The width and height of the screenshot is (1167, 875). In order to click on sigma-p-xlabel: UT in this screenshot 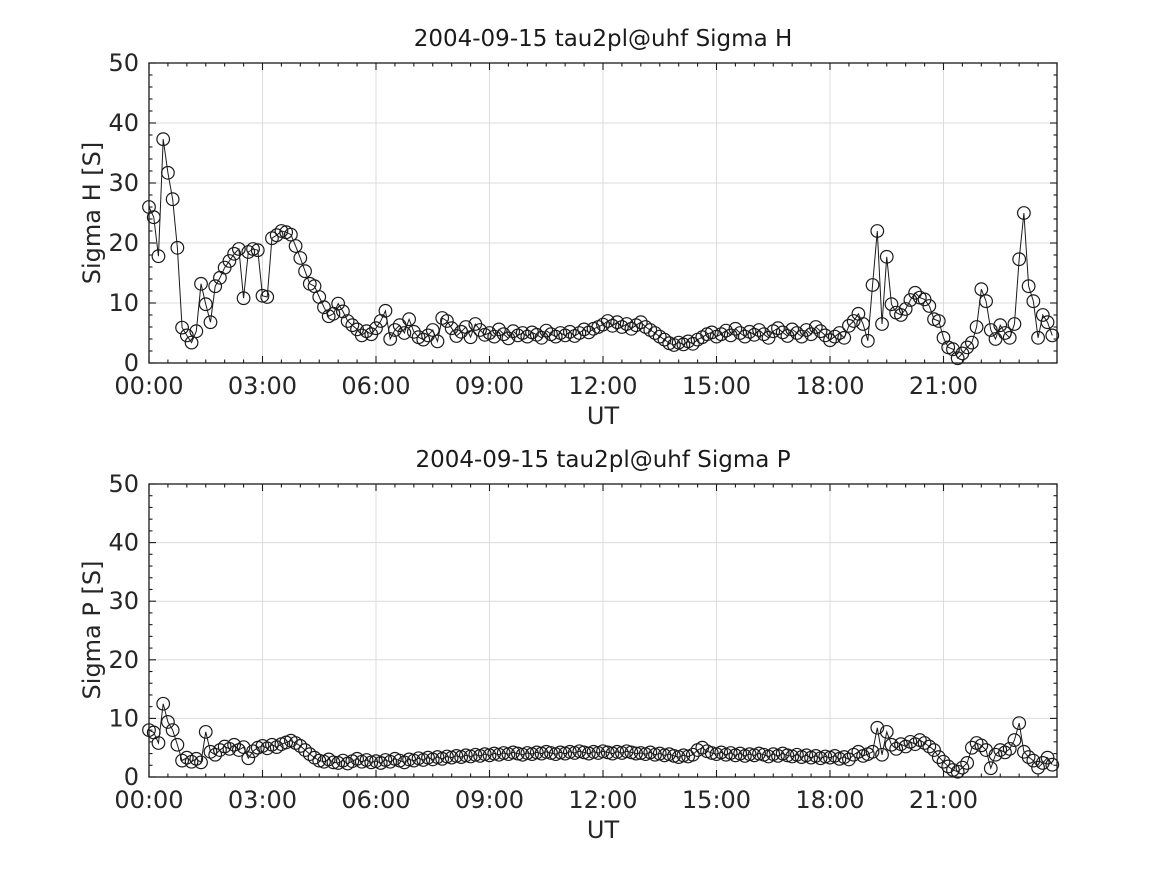, I will do `click(603, 830)`.